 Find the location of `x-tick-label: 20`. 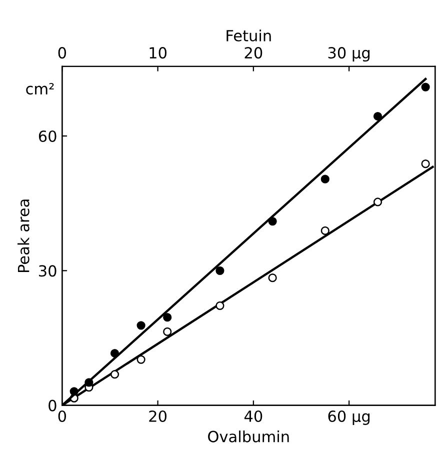

x-tick-label: 20 is located at coordinates (157, 416).